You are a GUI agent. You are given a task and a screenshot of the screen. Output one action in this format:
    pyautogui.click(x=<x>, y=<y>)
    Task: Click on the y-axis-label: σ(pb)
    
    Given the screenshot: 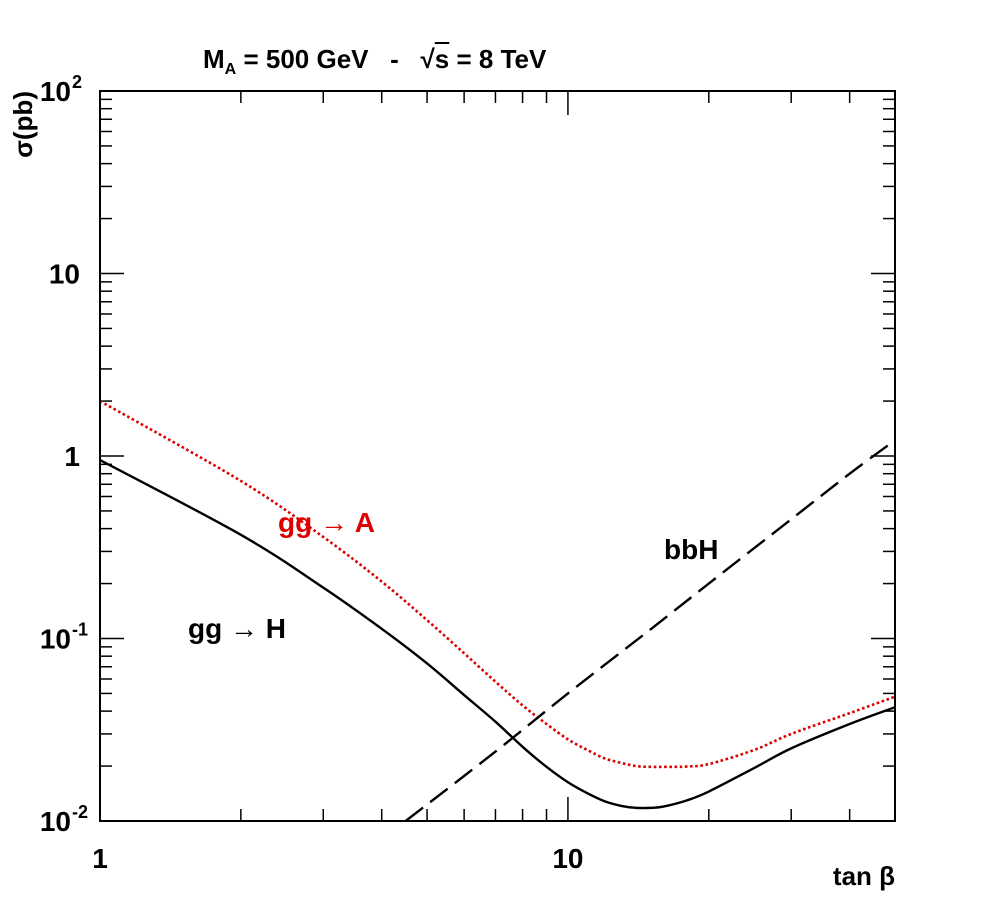 What is the action you would take?
    pyautogui.click(x=23, y=124)
    